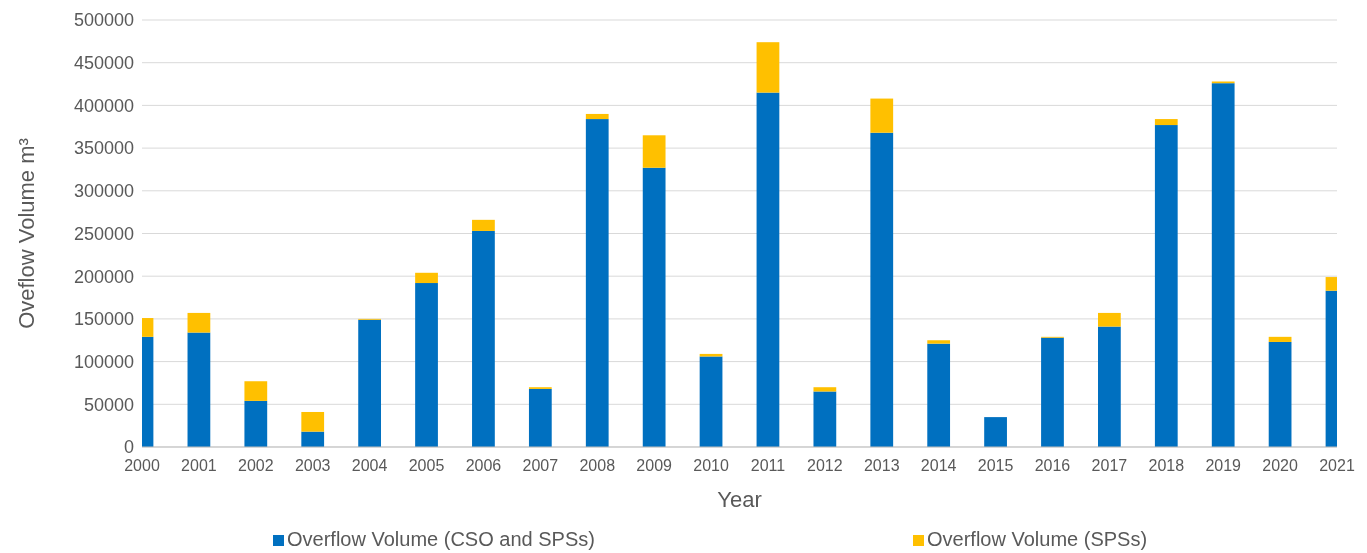 This screenshot has width=1367, height=553. Describe the element at coordinates (938, 465) in the screenshot. I see `x-tick-label: 2014` at that location.